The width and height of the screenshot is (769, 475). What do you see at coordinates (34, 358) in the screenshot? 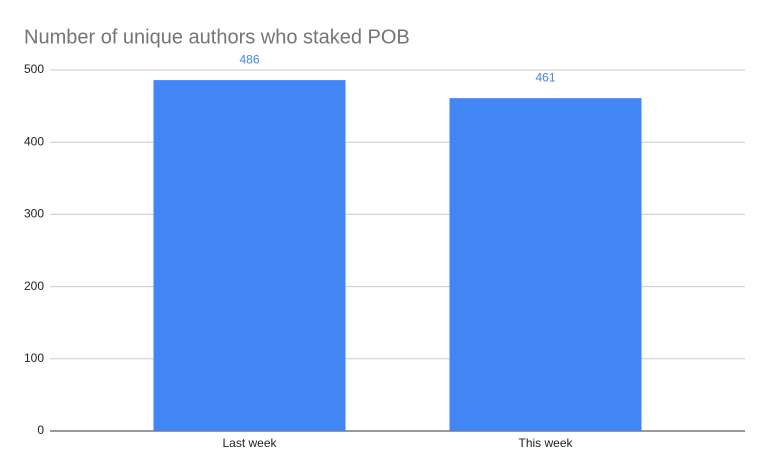
I see `y-tick-label: 100` at bounding box center [34, 358].